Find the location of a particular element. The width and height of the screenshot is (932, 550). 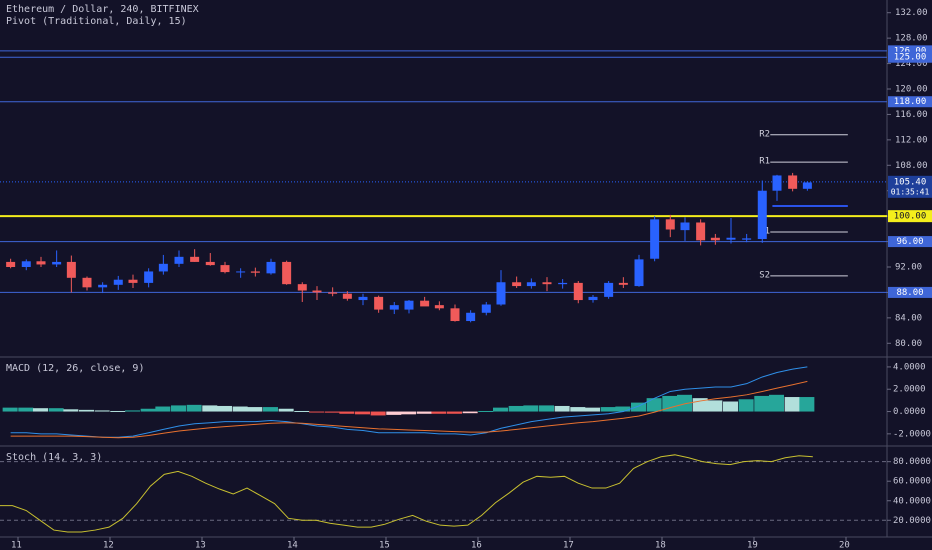

stoch-tick-label: 60.0000 is located at coordinates (912, 482).